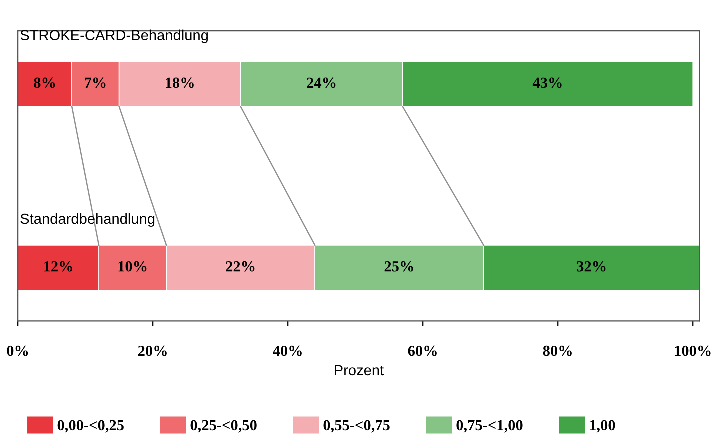  Describe the element at coordinates (321, 83) in the screenshot. I see `data-label: 24%` at that location.